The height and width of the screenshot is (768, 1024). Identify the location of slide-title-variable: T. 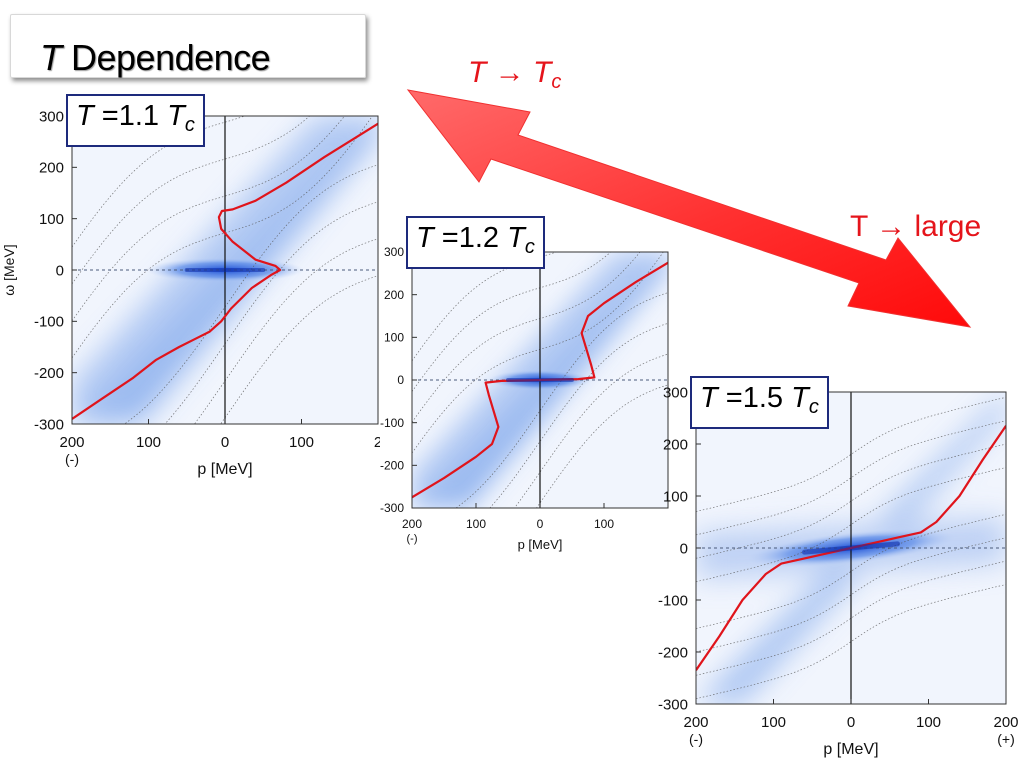
(51, 57).